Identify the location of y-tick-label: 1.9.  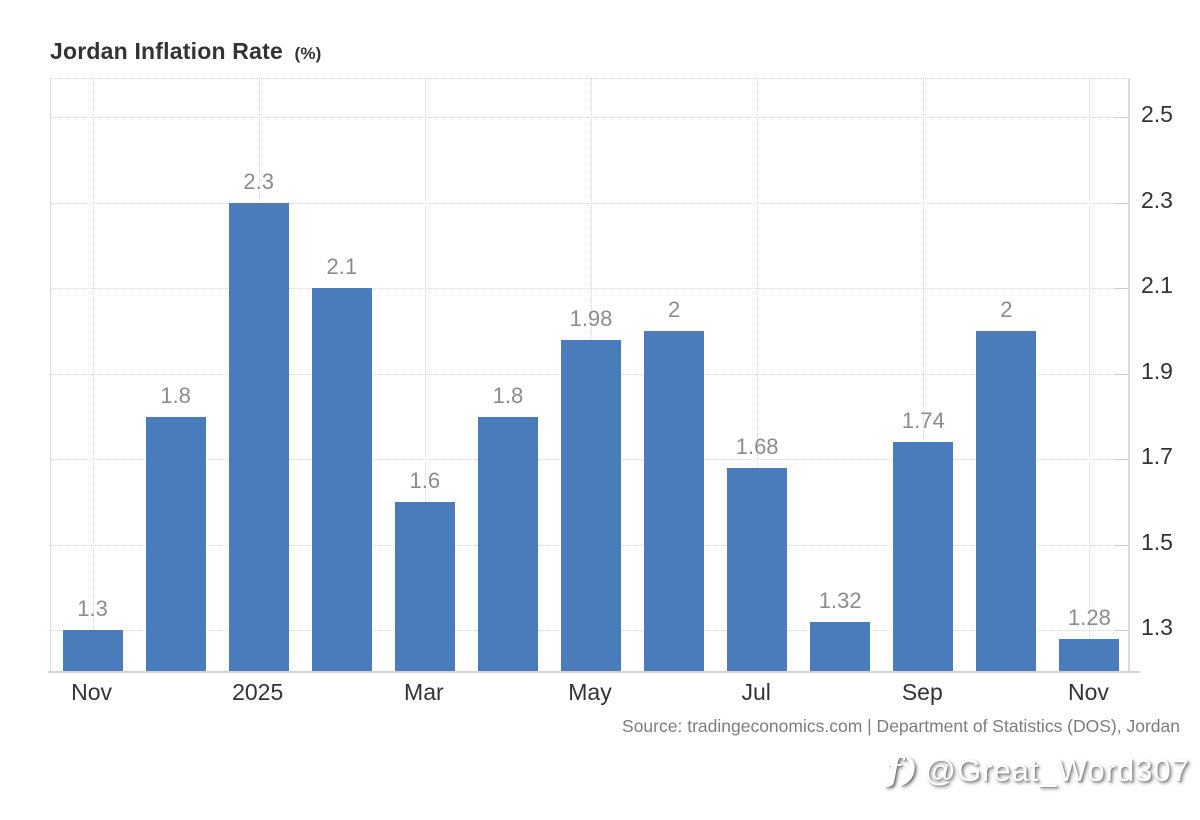
(1157, 370).